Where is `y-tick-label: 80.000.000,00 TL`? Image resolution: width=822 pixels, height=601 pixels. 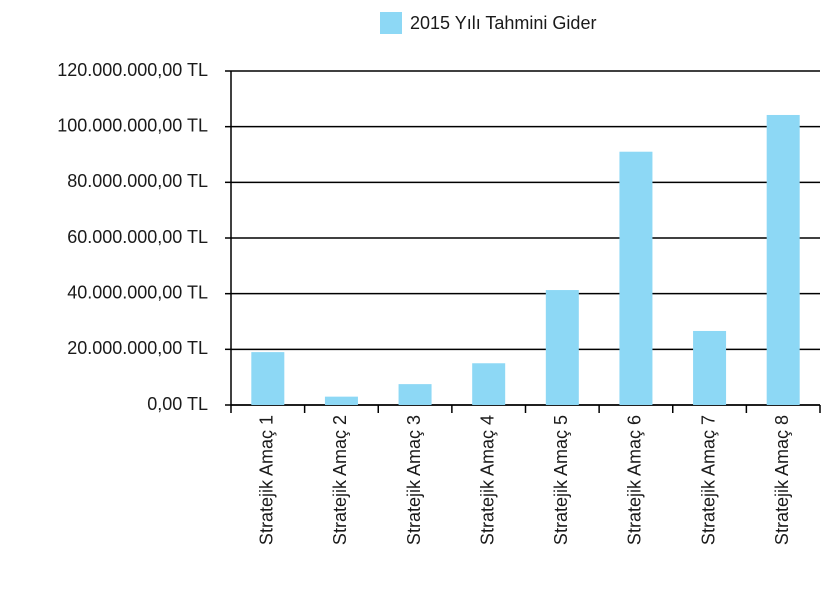
y-tick-label: 80.000.000,00 TL is located at coordinates (137, 181).